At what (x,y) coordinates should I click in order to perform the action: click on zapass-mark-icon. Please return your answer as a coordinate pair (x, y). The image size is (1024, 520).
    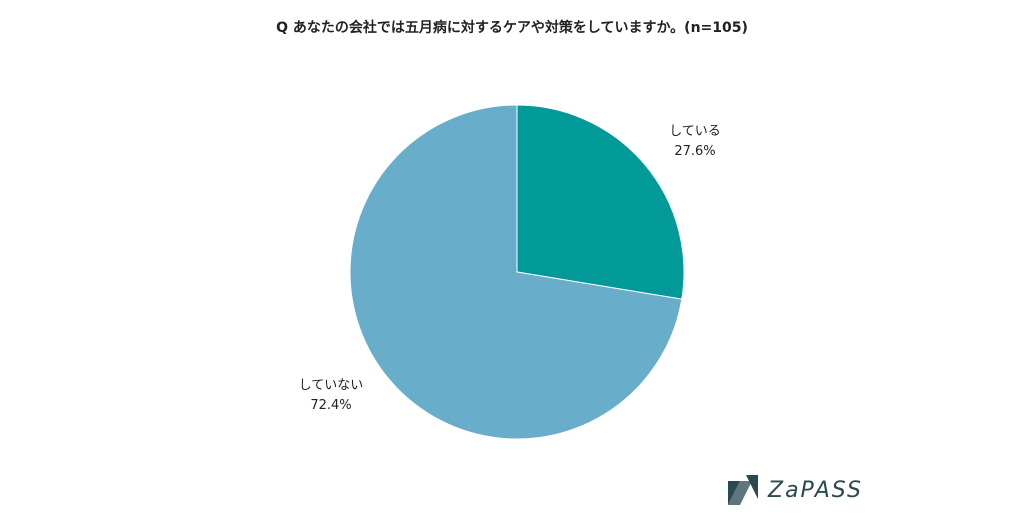
    Looking at the image, I should click on (743, 490).